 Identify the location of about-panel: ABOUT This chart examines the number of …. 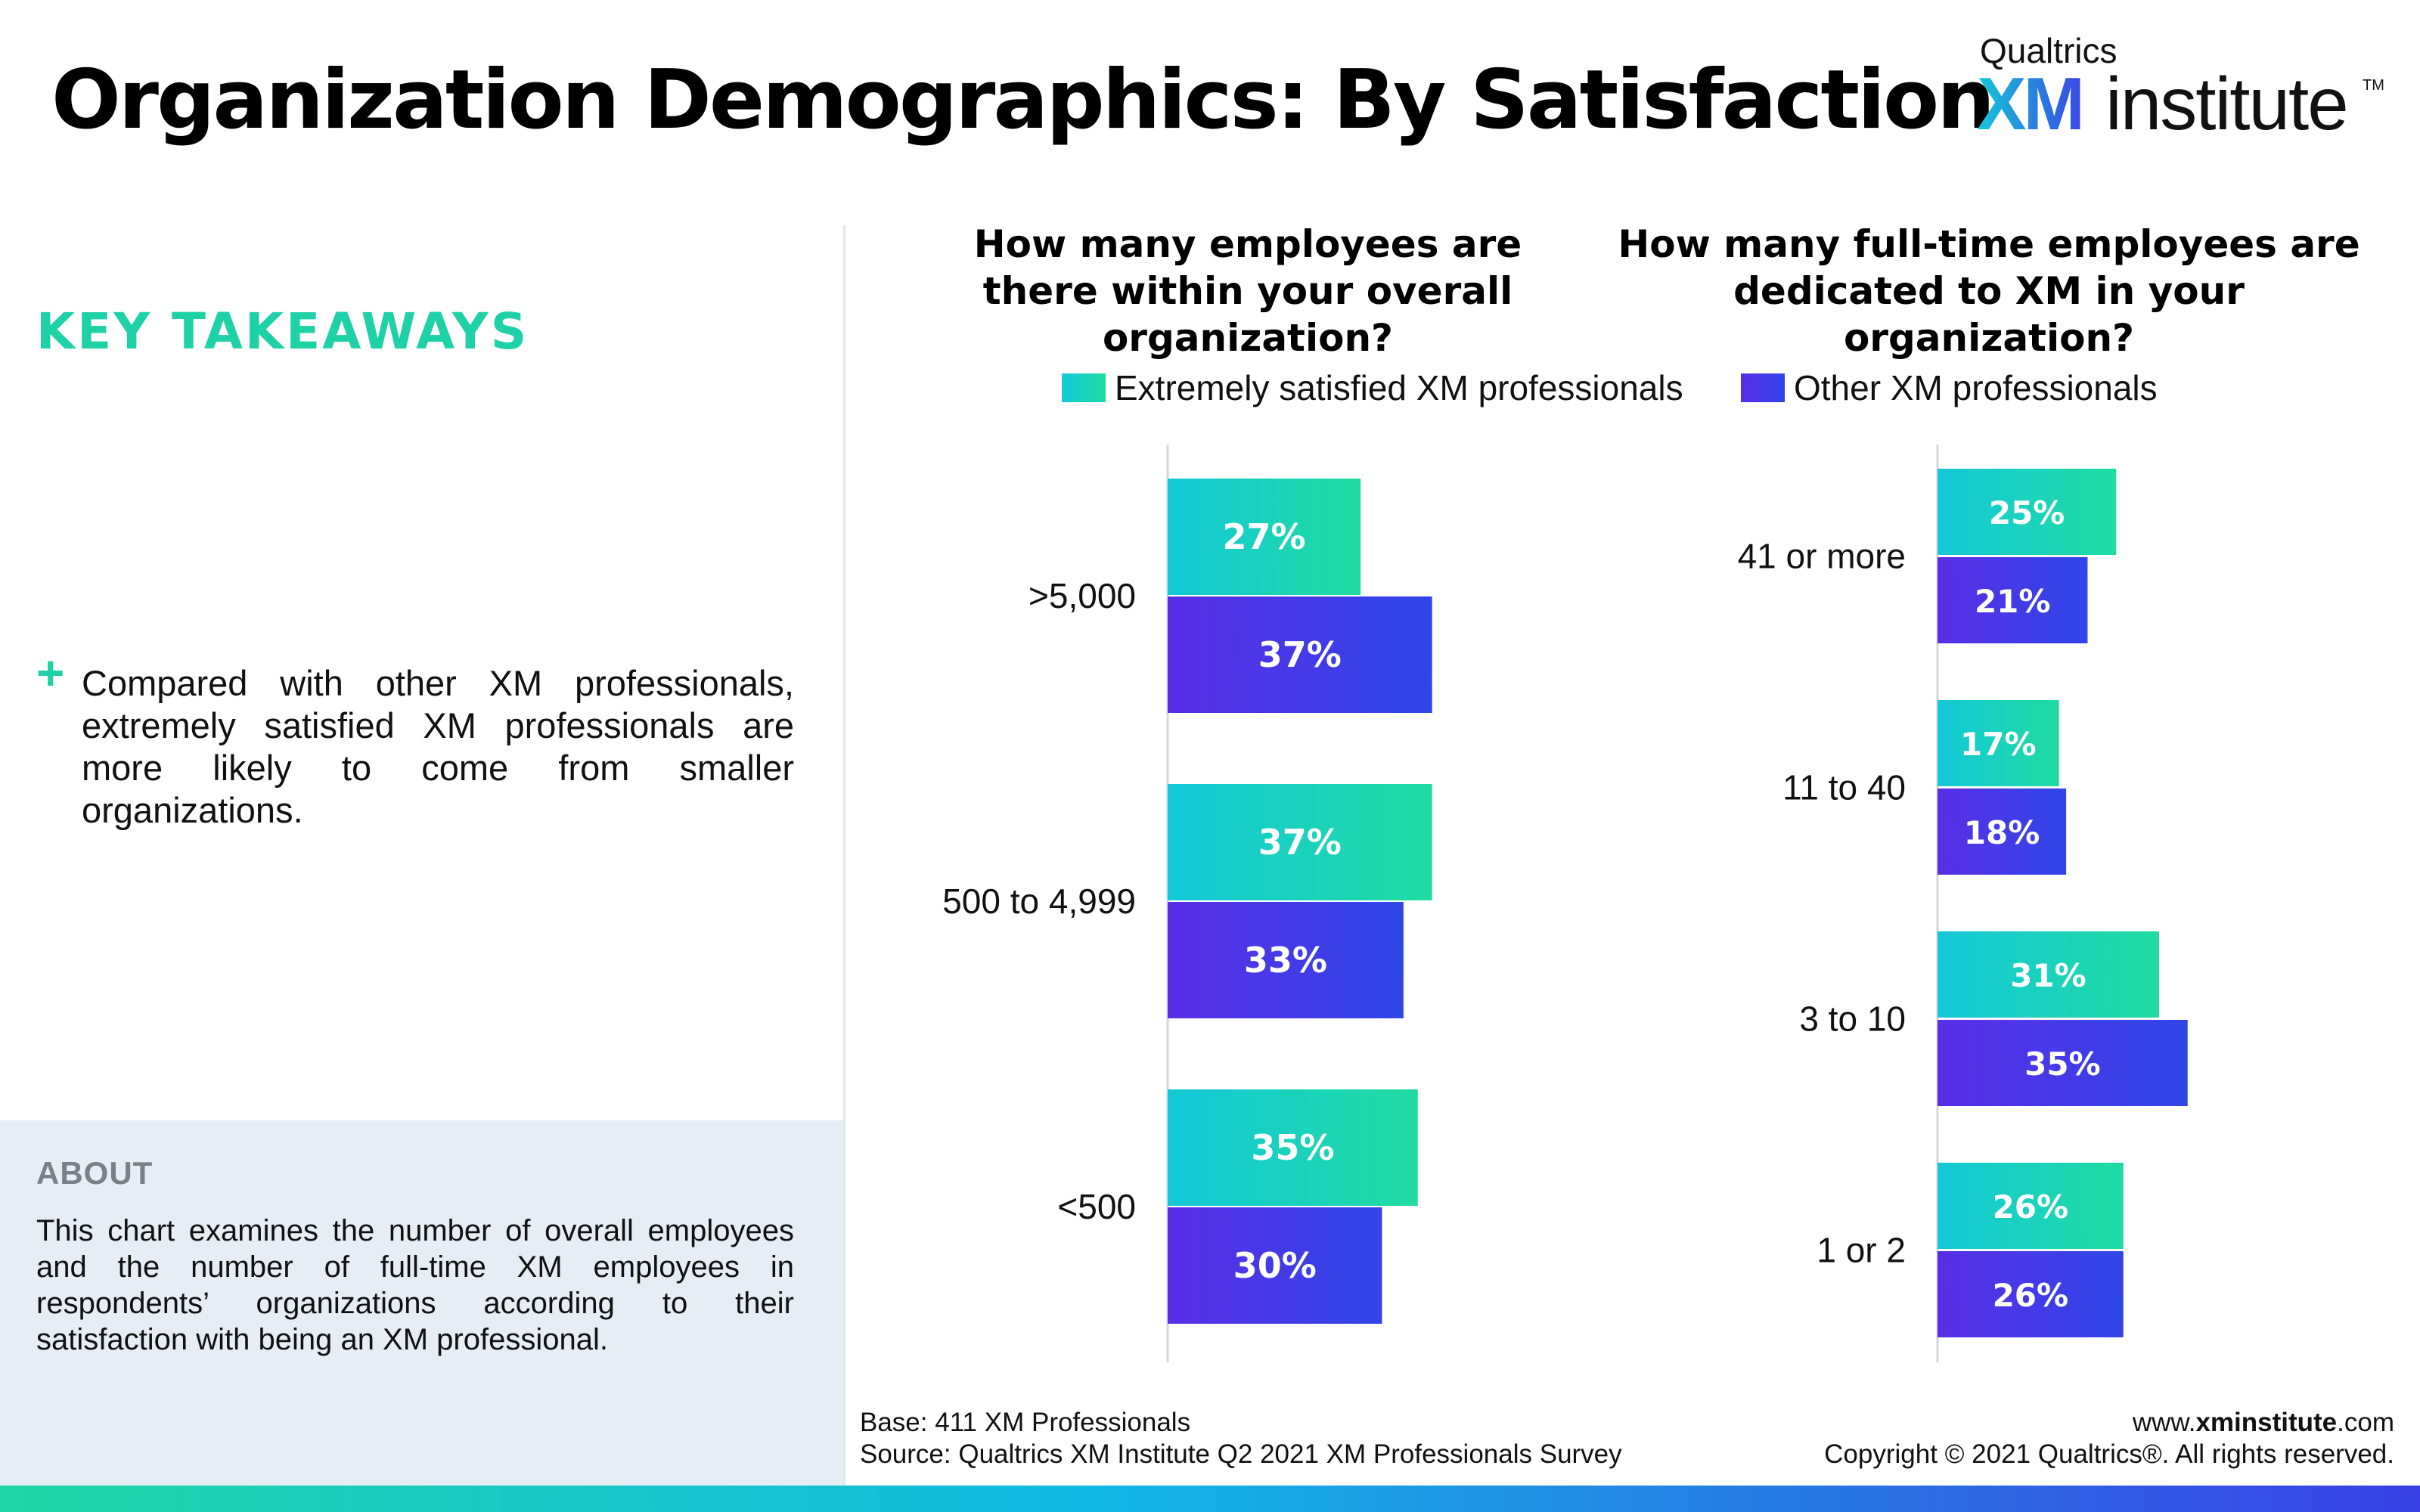
(421, 1303).